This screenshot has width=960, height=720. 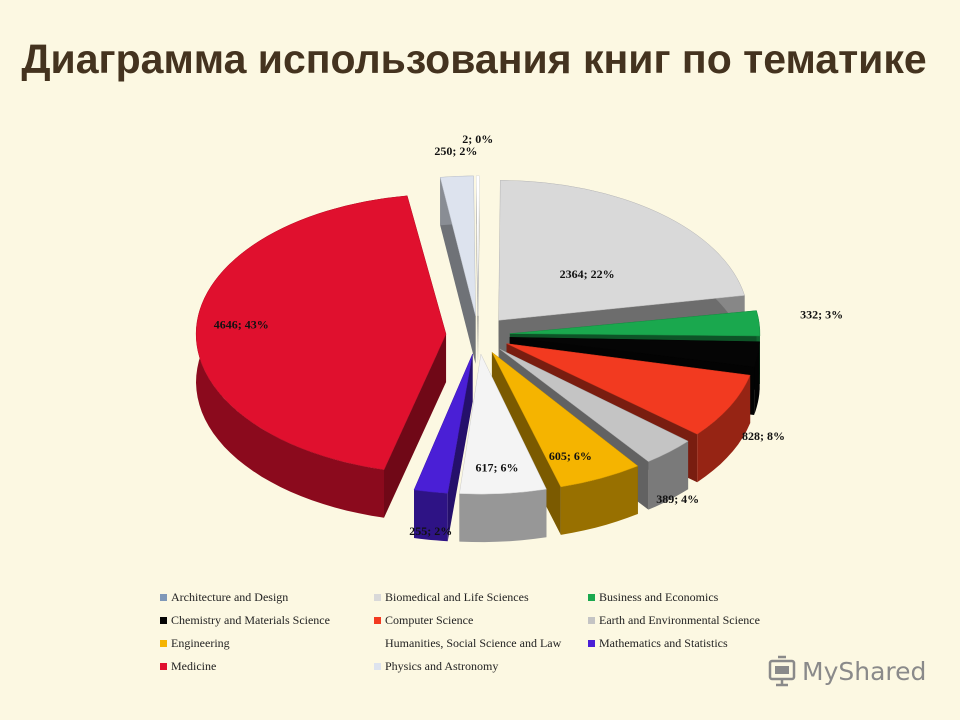 What do you see at coordinates (250, 620) in the screenshot?
I see `legend-label: Chemistry and Materials Science` at bounding box center [250, 620].